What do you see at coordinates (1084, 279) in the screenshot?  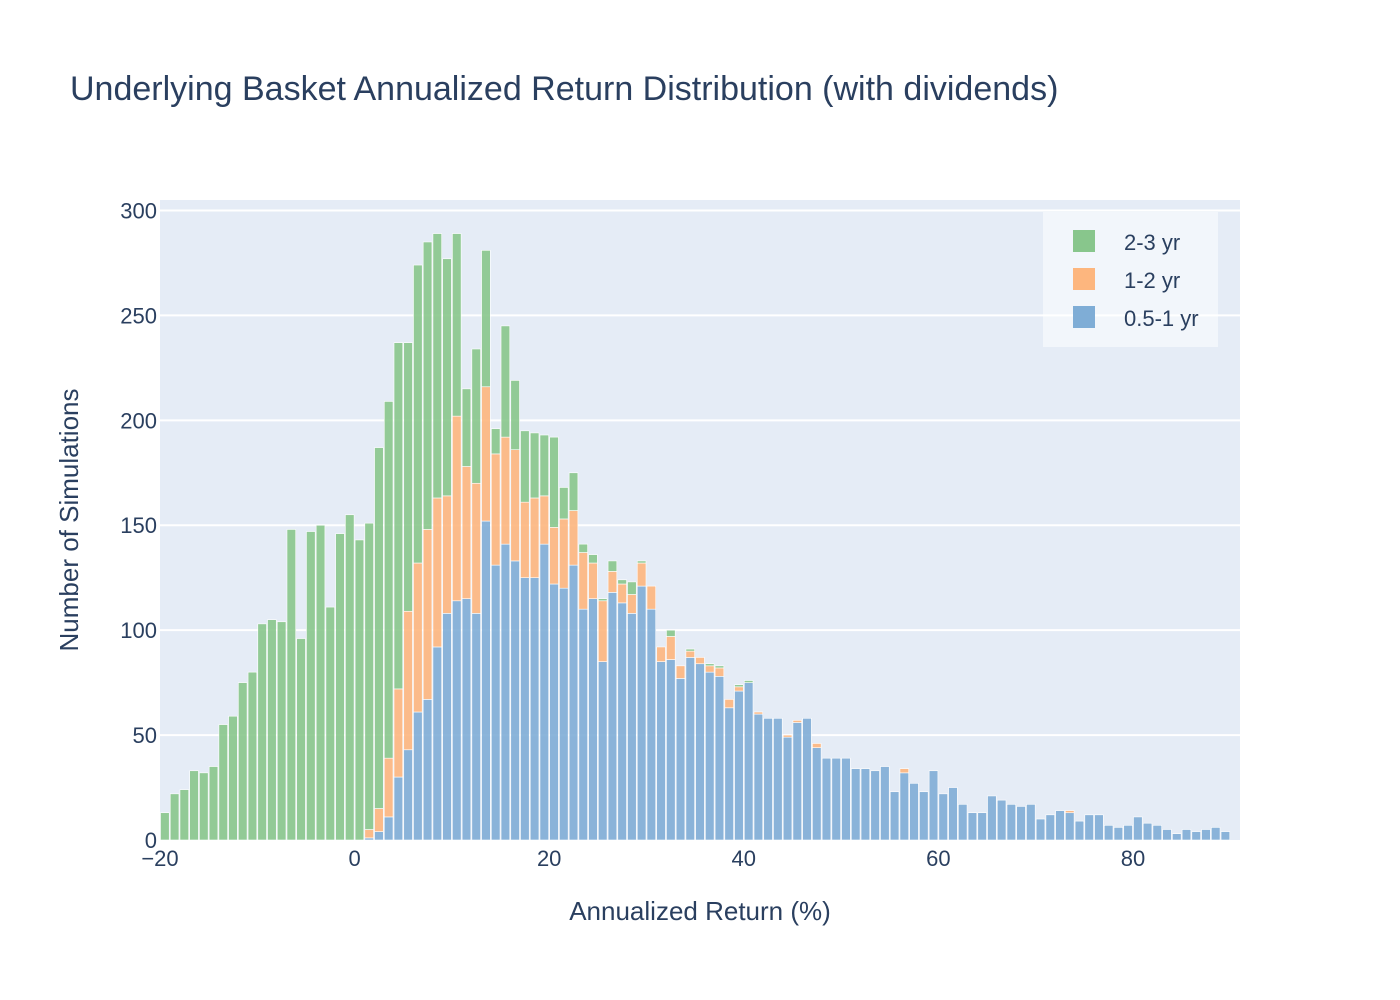 I see `legend-swatch-1-2-yr` at bounding box center [1084, 279].